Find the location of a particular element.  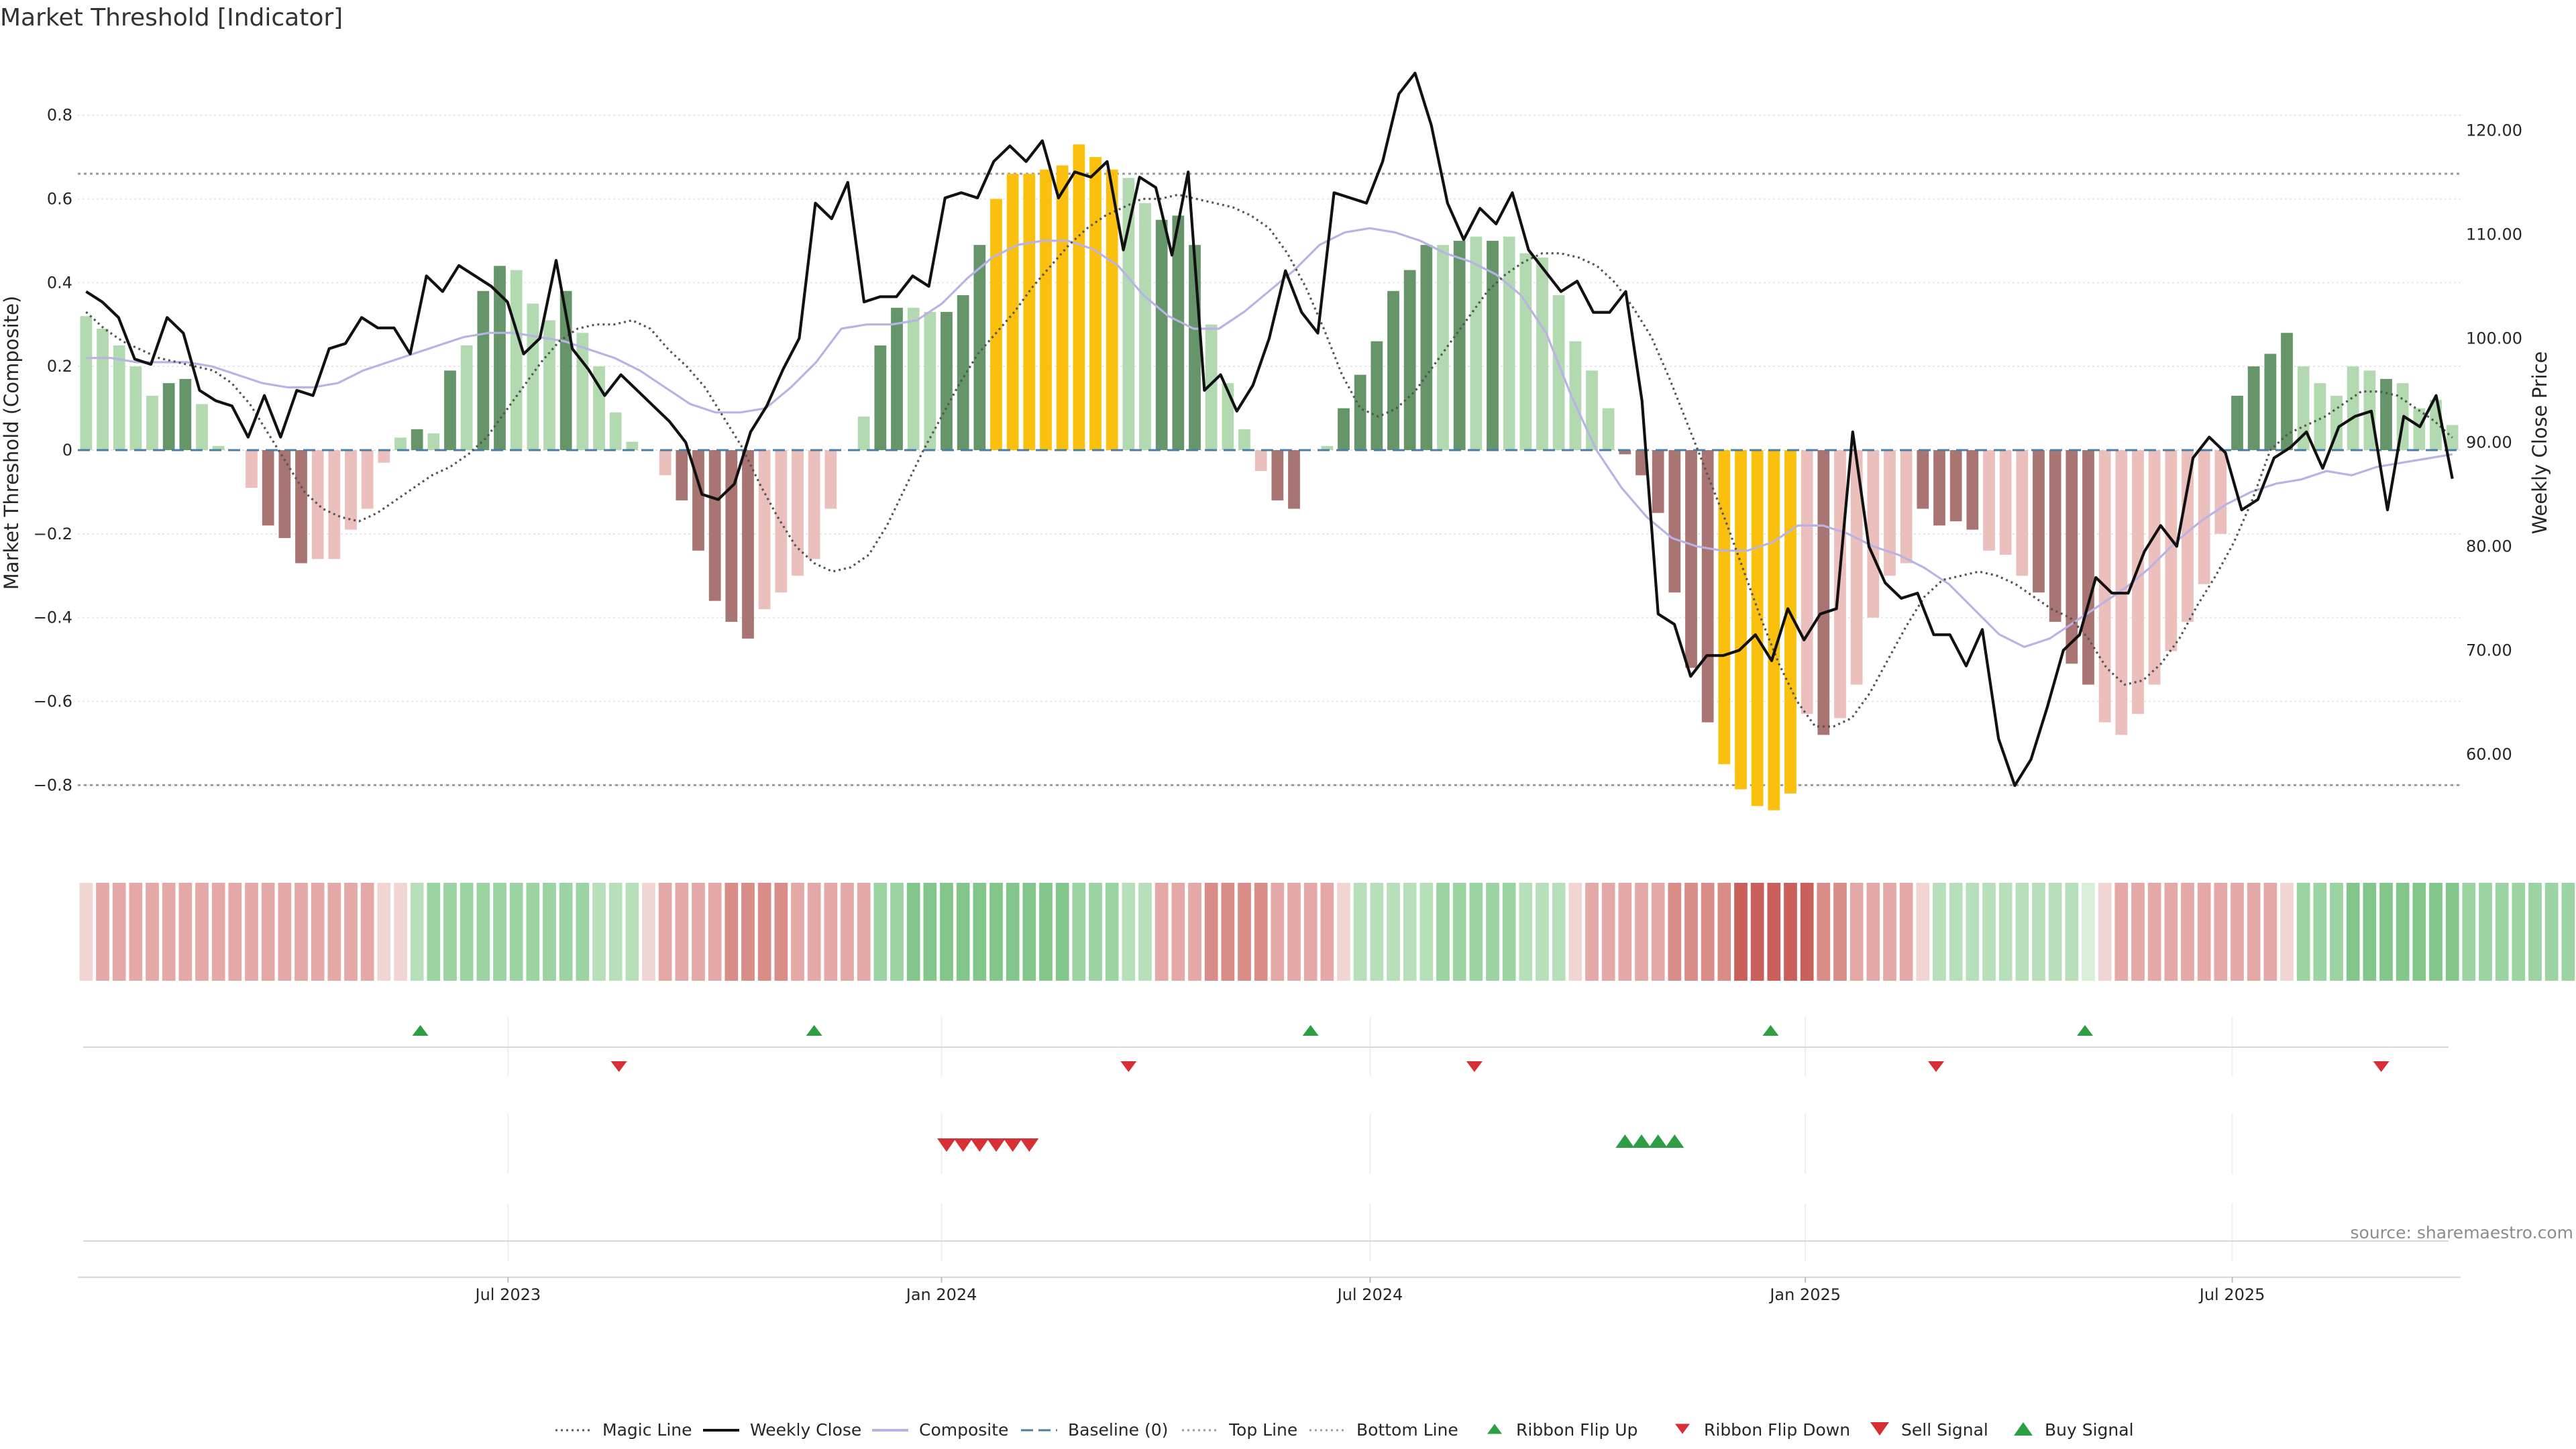

sell-signal-marker is located at coordinates (1012, 1145).